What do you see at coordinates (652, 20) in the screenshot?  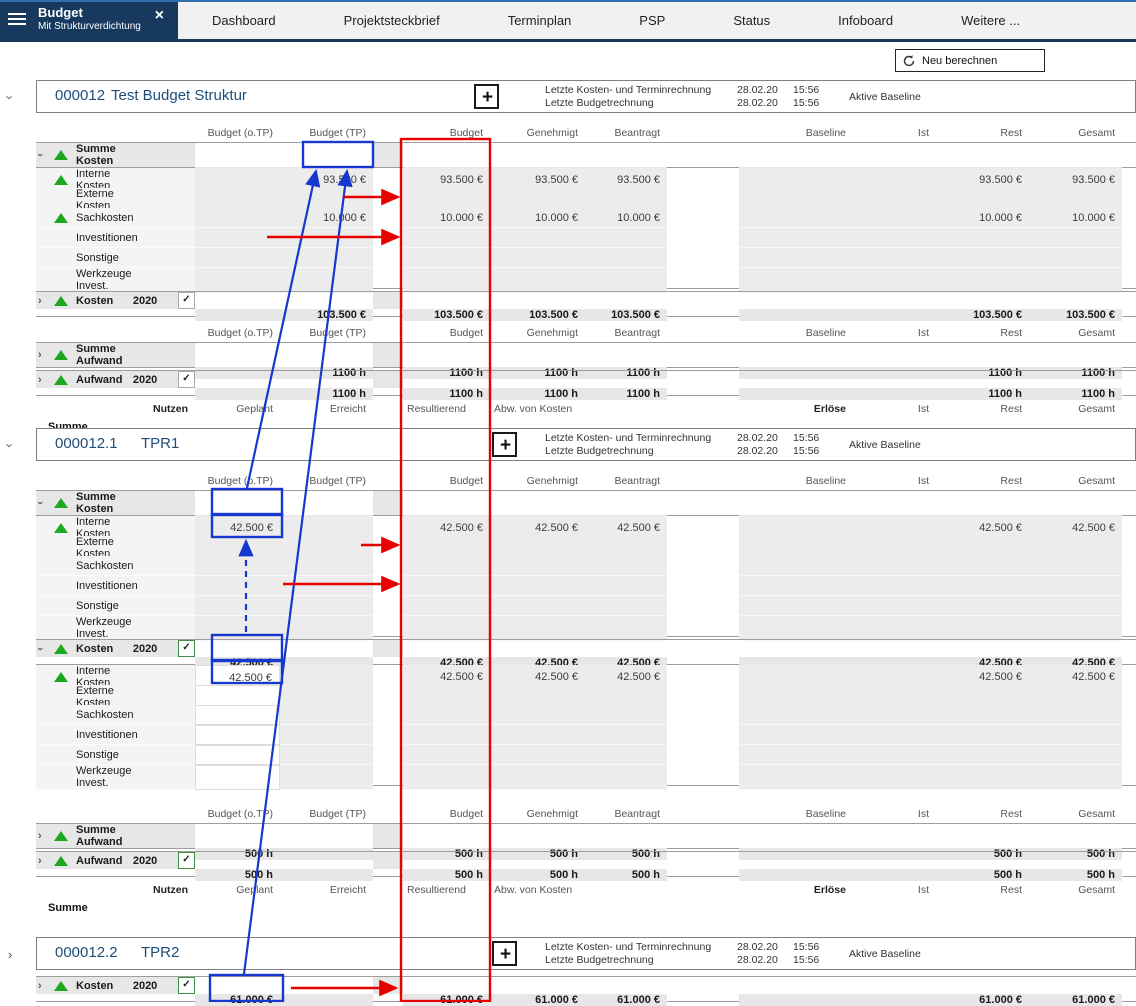 I see `tab-psp: PSP` at bounding box center [652, 20].